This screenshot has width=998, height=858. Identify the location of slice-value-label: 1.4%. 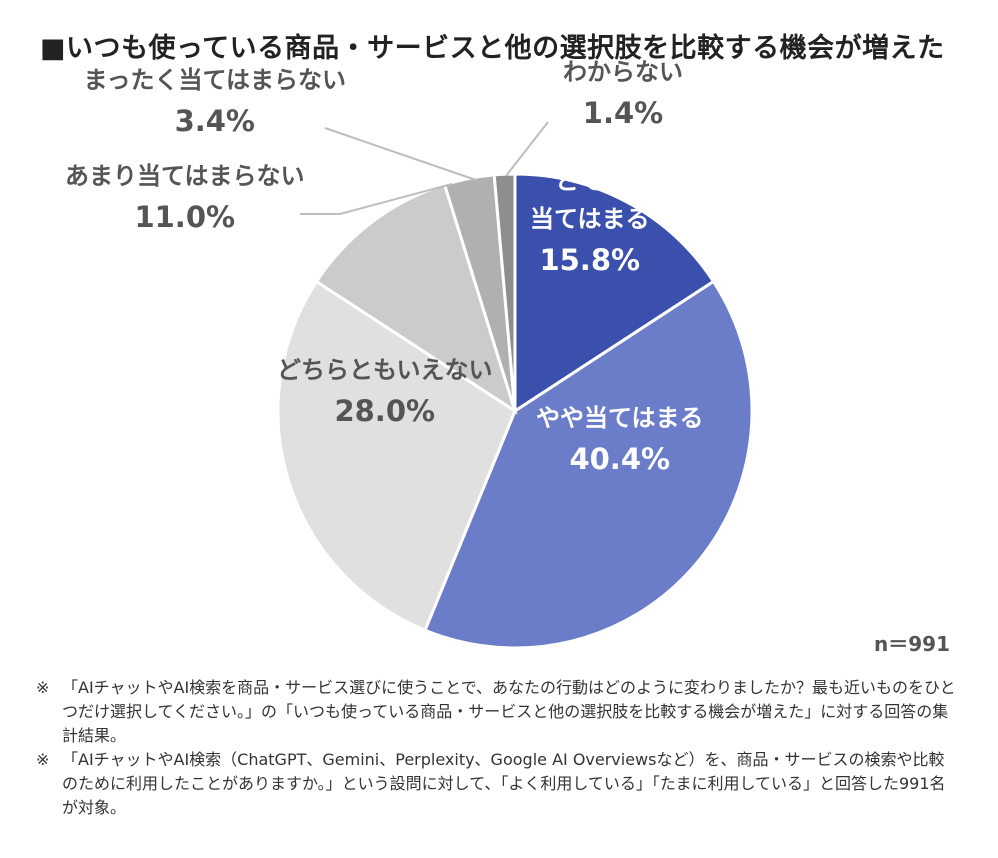
(623, 113).